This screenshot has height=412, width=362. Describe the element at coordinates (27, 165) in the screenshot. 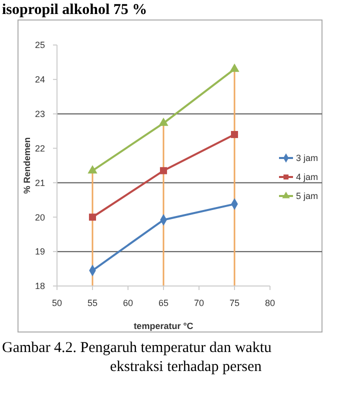

I see `y-axis-title: % Rendemen` at that location.